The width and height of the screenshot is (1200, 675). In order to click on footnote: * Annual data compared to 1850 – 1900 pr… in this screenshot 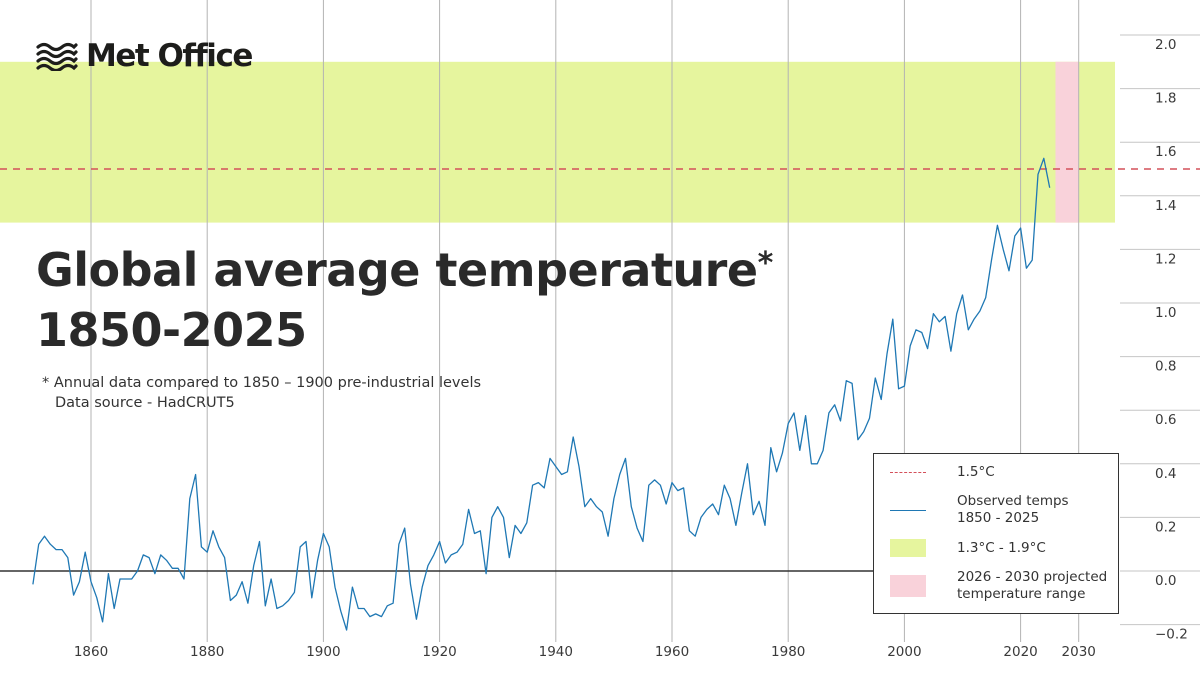, I will do `click(261, 393)`.